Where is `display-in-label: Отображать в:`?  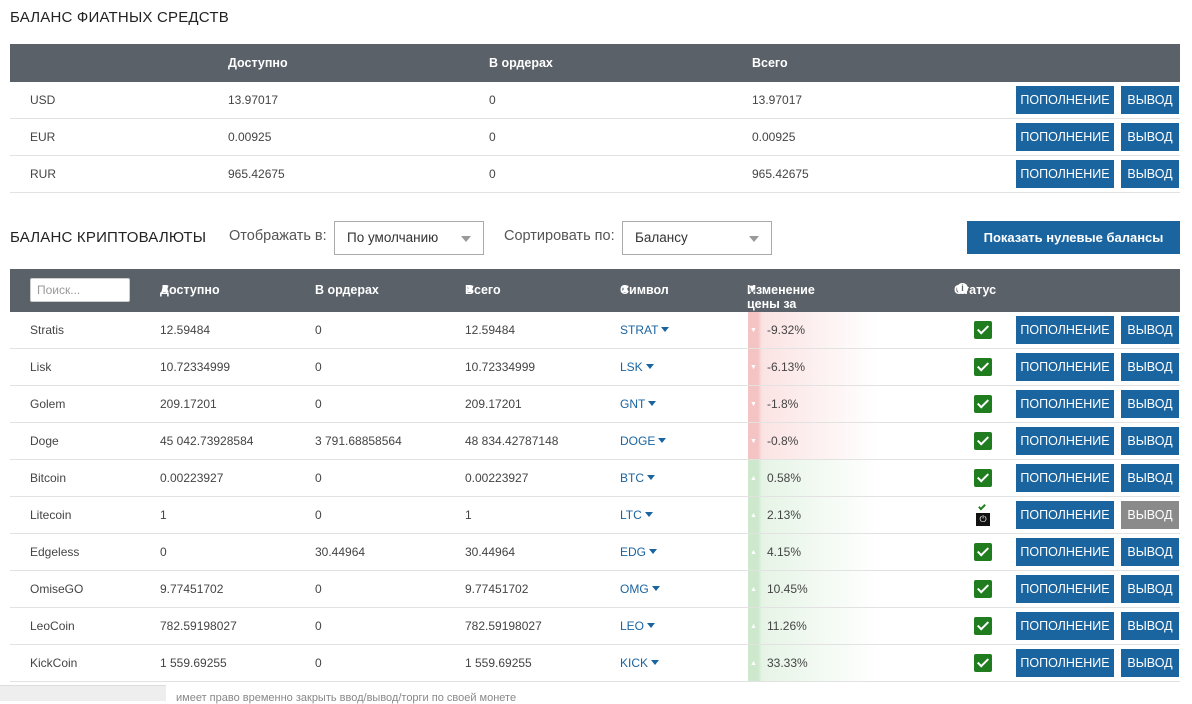 display-in-label: Отображать в: is located at coordinates (278, 236).